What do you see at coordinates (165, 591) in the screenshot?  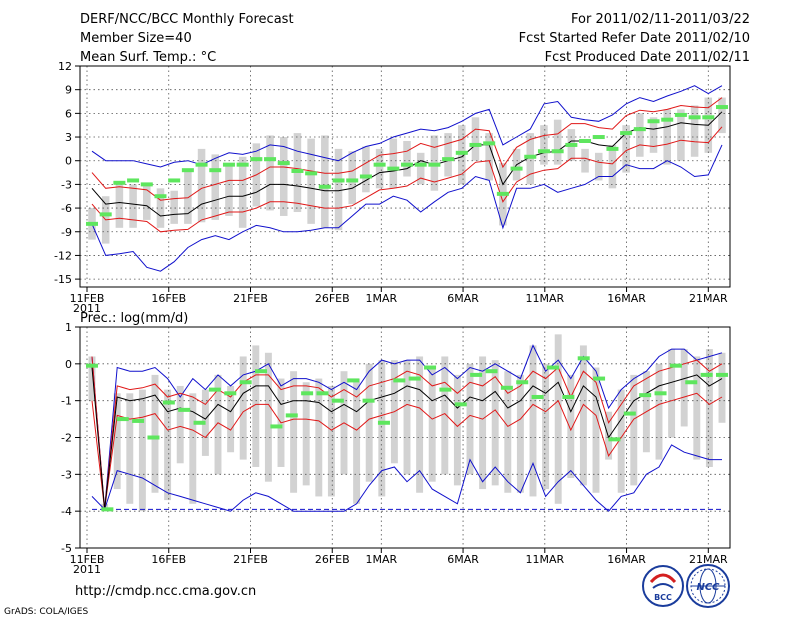 I see `source-url: http://cmdp.ncc.cma.gov.cn` at bounding box center [165, 591].